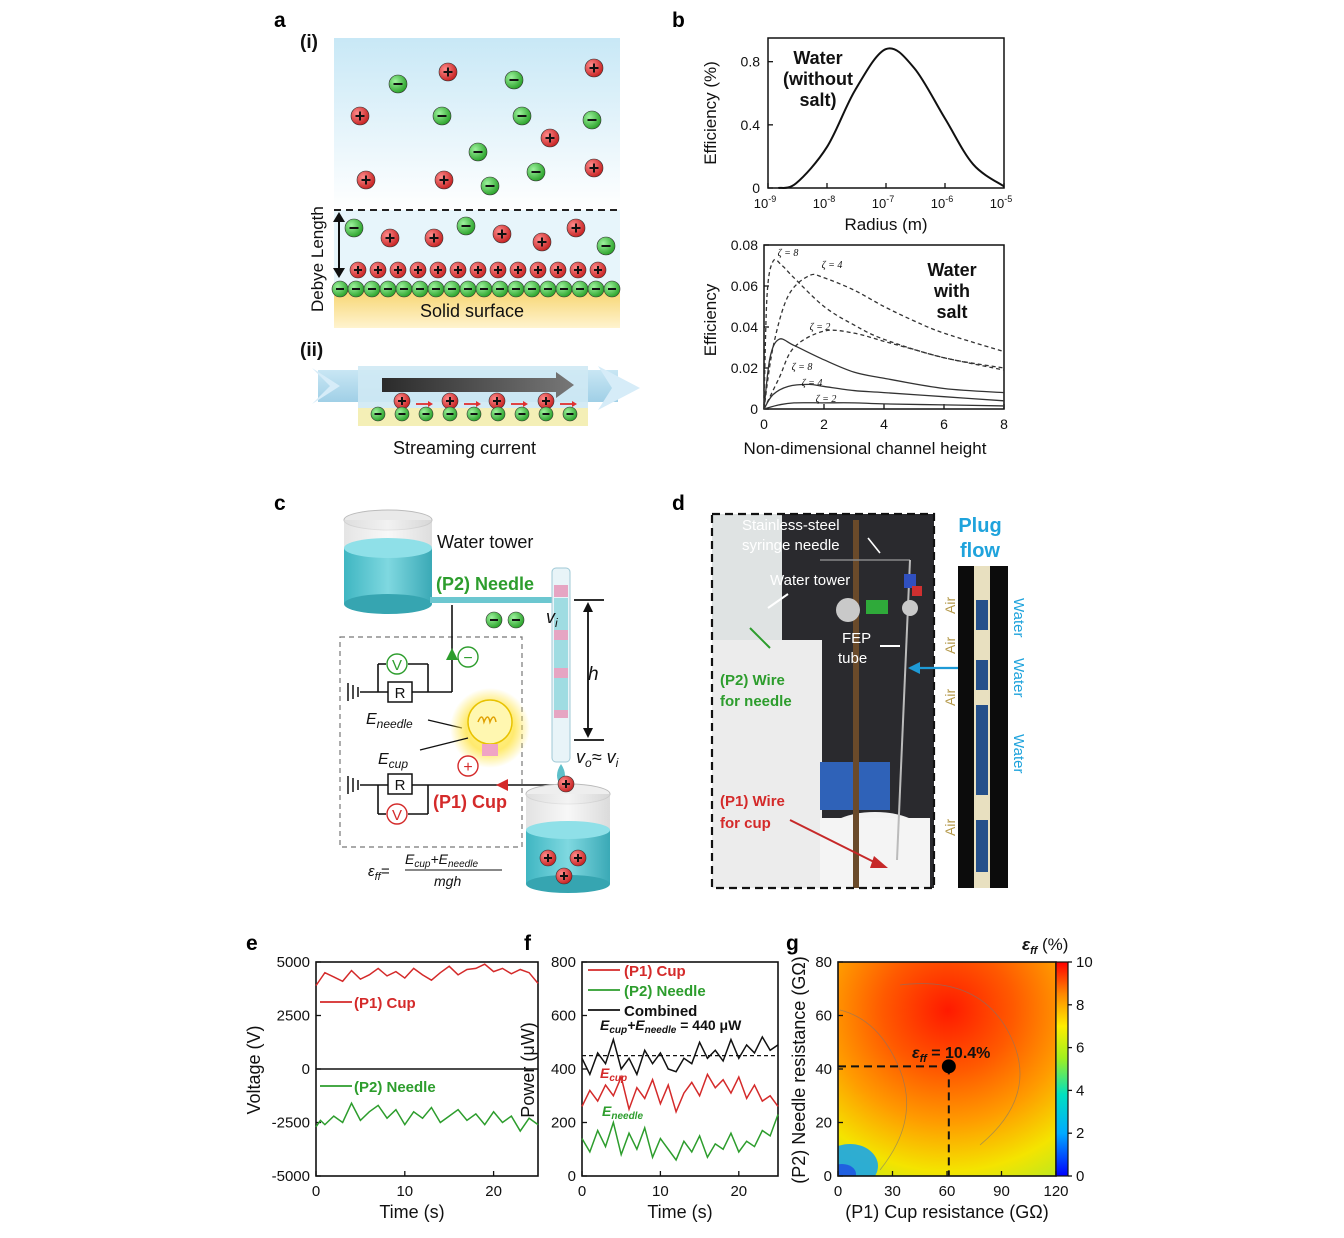 The height and width of the screenshot is (1238, 1344). Describe the element at coordinates (477, 124) in the screenshot. I see `bulk-solution-region` at that location.